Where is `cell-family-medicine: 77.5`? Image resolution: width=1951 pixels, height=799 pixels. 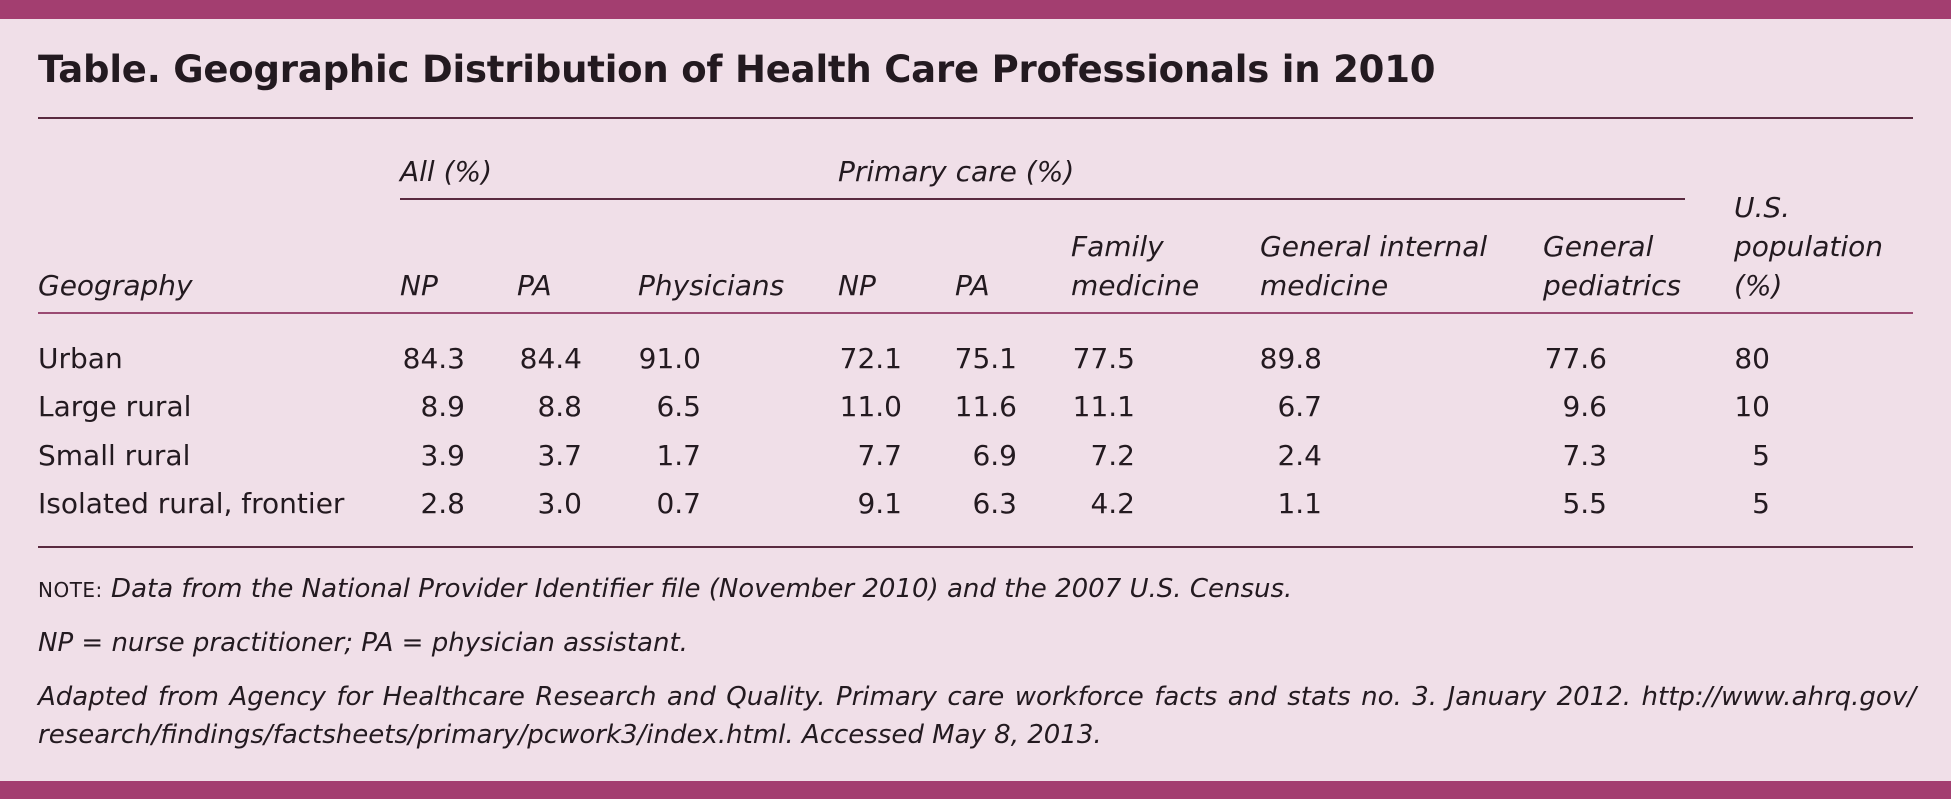
cell-family-medicine: 77.5 is located at coordinates (1103, 358).